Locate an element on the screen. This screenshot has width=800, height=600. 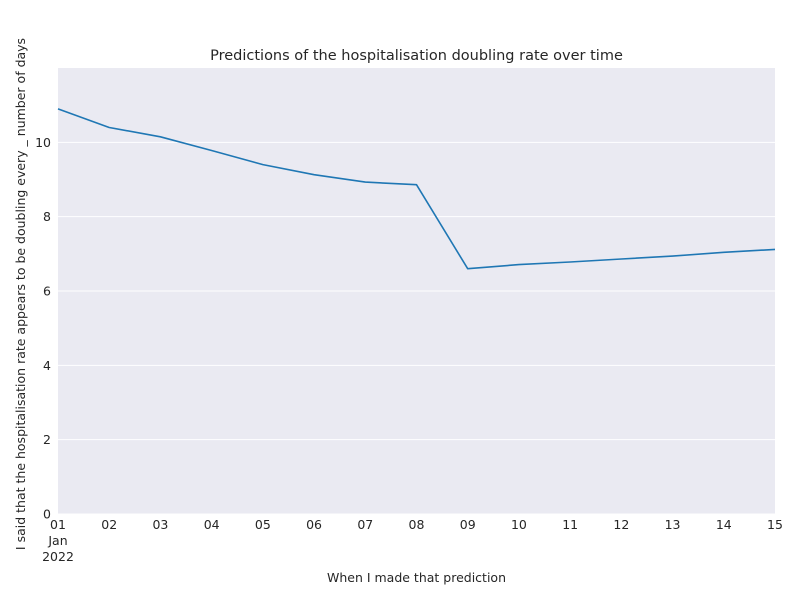
x-tick-label: 08 is located at coordinates (417, 524).